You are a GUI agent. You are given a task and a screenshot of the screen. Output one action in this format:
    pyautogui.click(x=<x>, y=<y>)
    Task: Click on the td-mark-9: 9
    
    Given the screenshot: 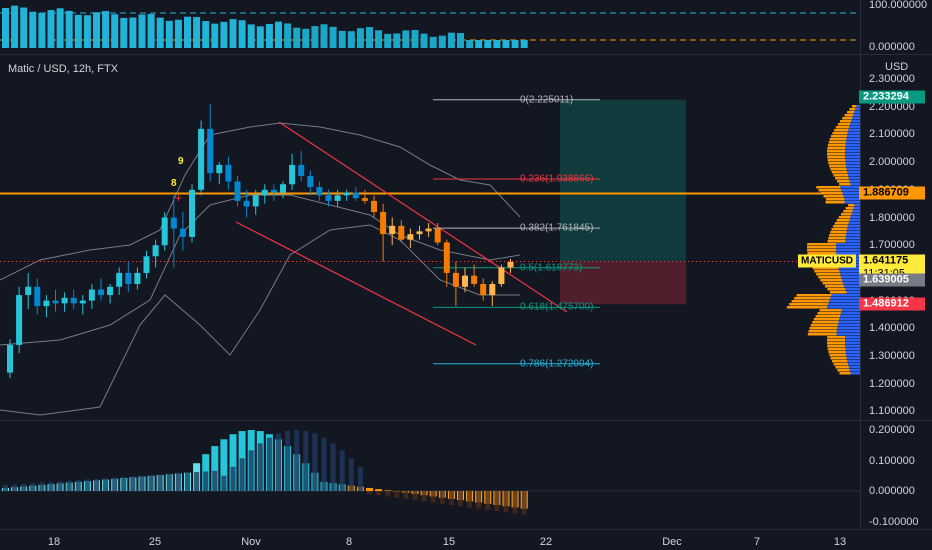 What is the action you would take?
    pyautogui.click(x=181, y=161)
    